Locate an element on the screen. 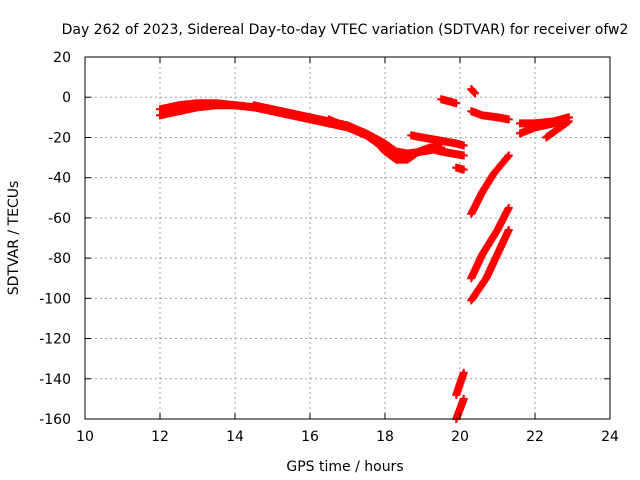 This screenshot has height=480, width=640. y-tick-label: -60 is located at coordinates (59, 219).